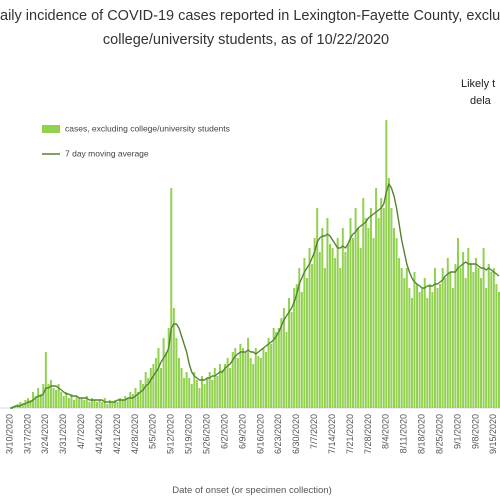 Image resolution: width=500 pixels, height=500 pixels. I want to click on x-tick-label: 9/1/2020, so click(457, 431).